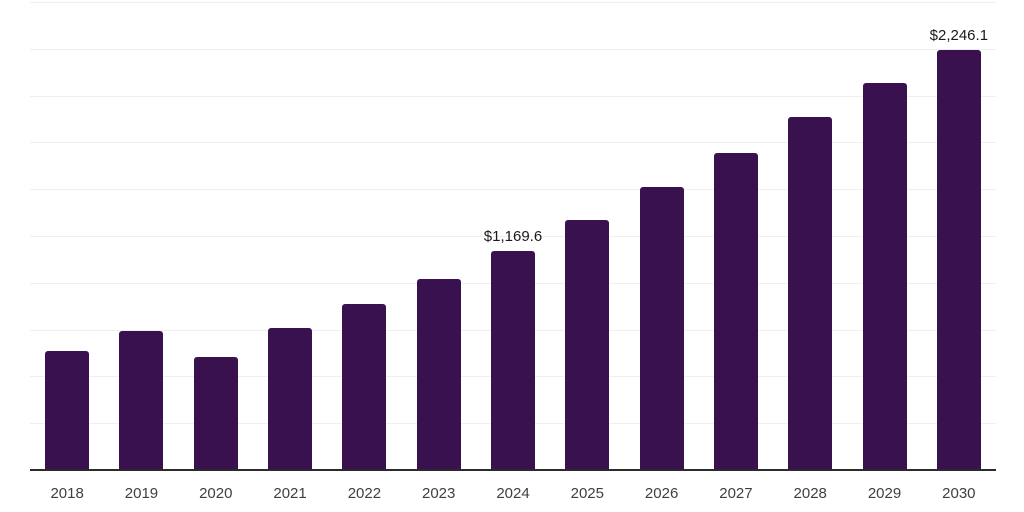  What do you see at coordinates (438, 374) in the screenshot?
I see `bar-2023` at bounding box center [438, 374].